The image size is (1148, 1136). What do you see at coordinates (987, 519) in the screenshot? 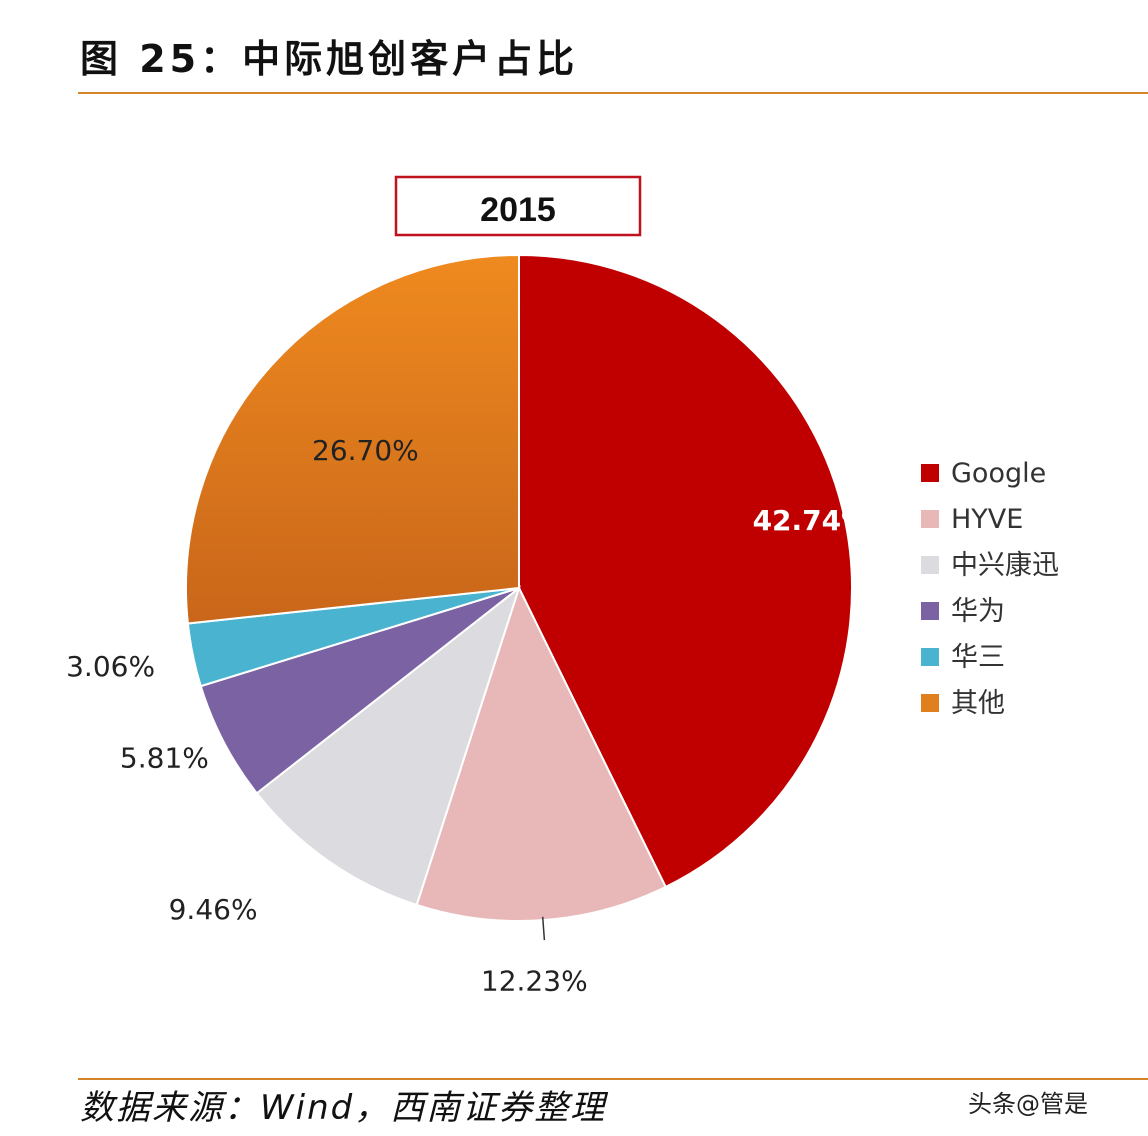
I see `legend-label-hyve: HYVE` at bounding box center [987, 519].